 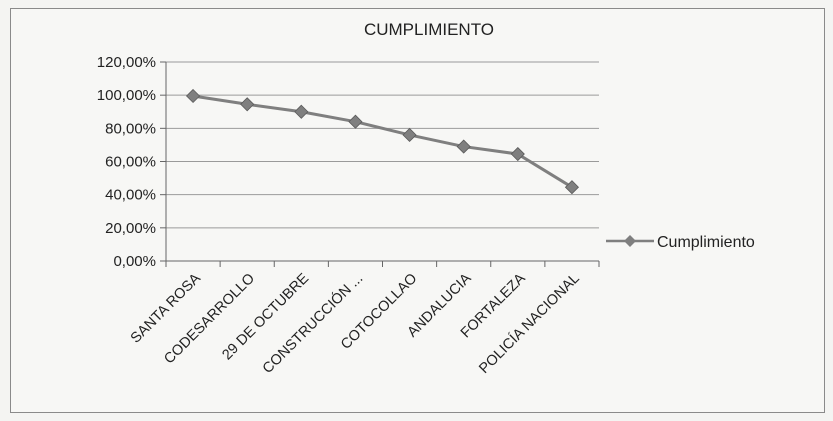 What do you see at coordinates (130, 195) in the screenshot?
I see `y-tick-label: 40,00%` at bounding box center [130, 195].